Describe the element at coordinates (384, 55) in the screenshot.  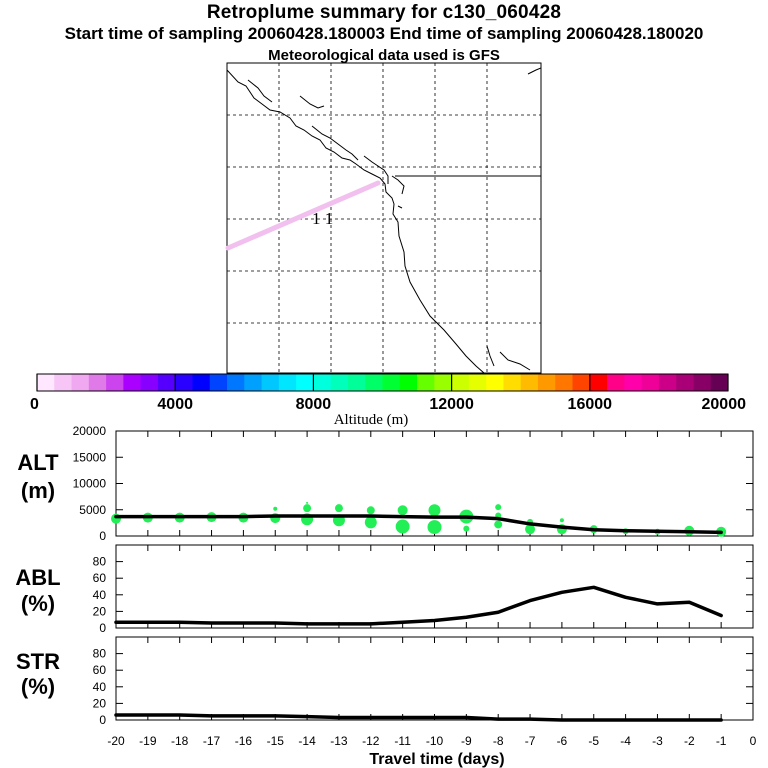
I see `met-data-note: Meteorological data used is GFS` at that location.